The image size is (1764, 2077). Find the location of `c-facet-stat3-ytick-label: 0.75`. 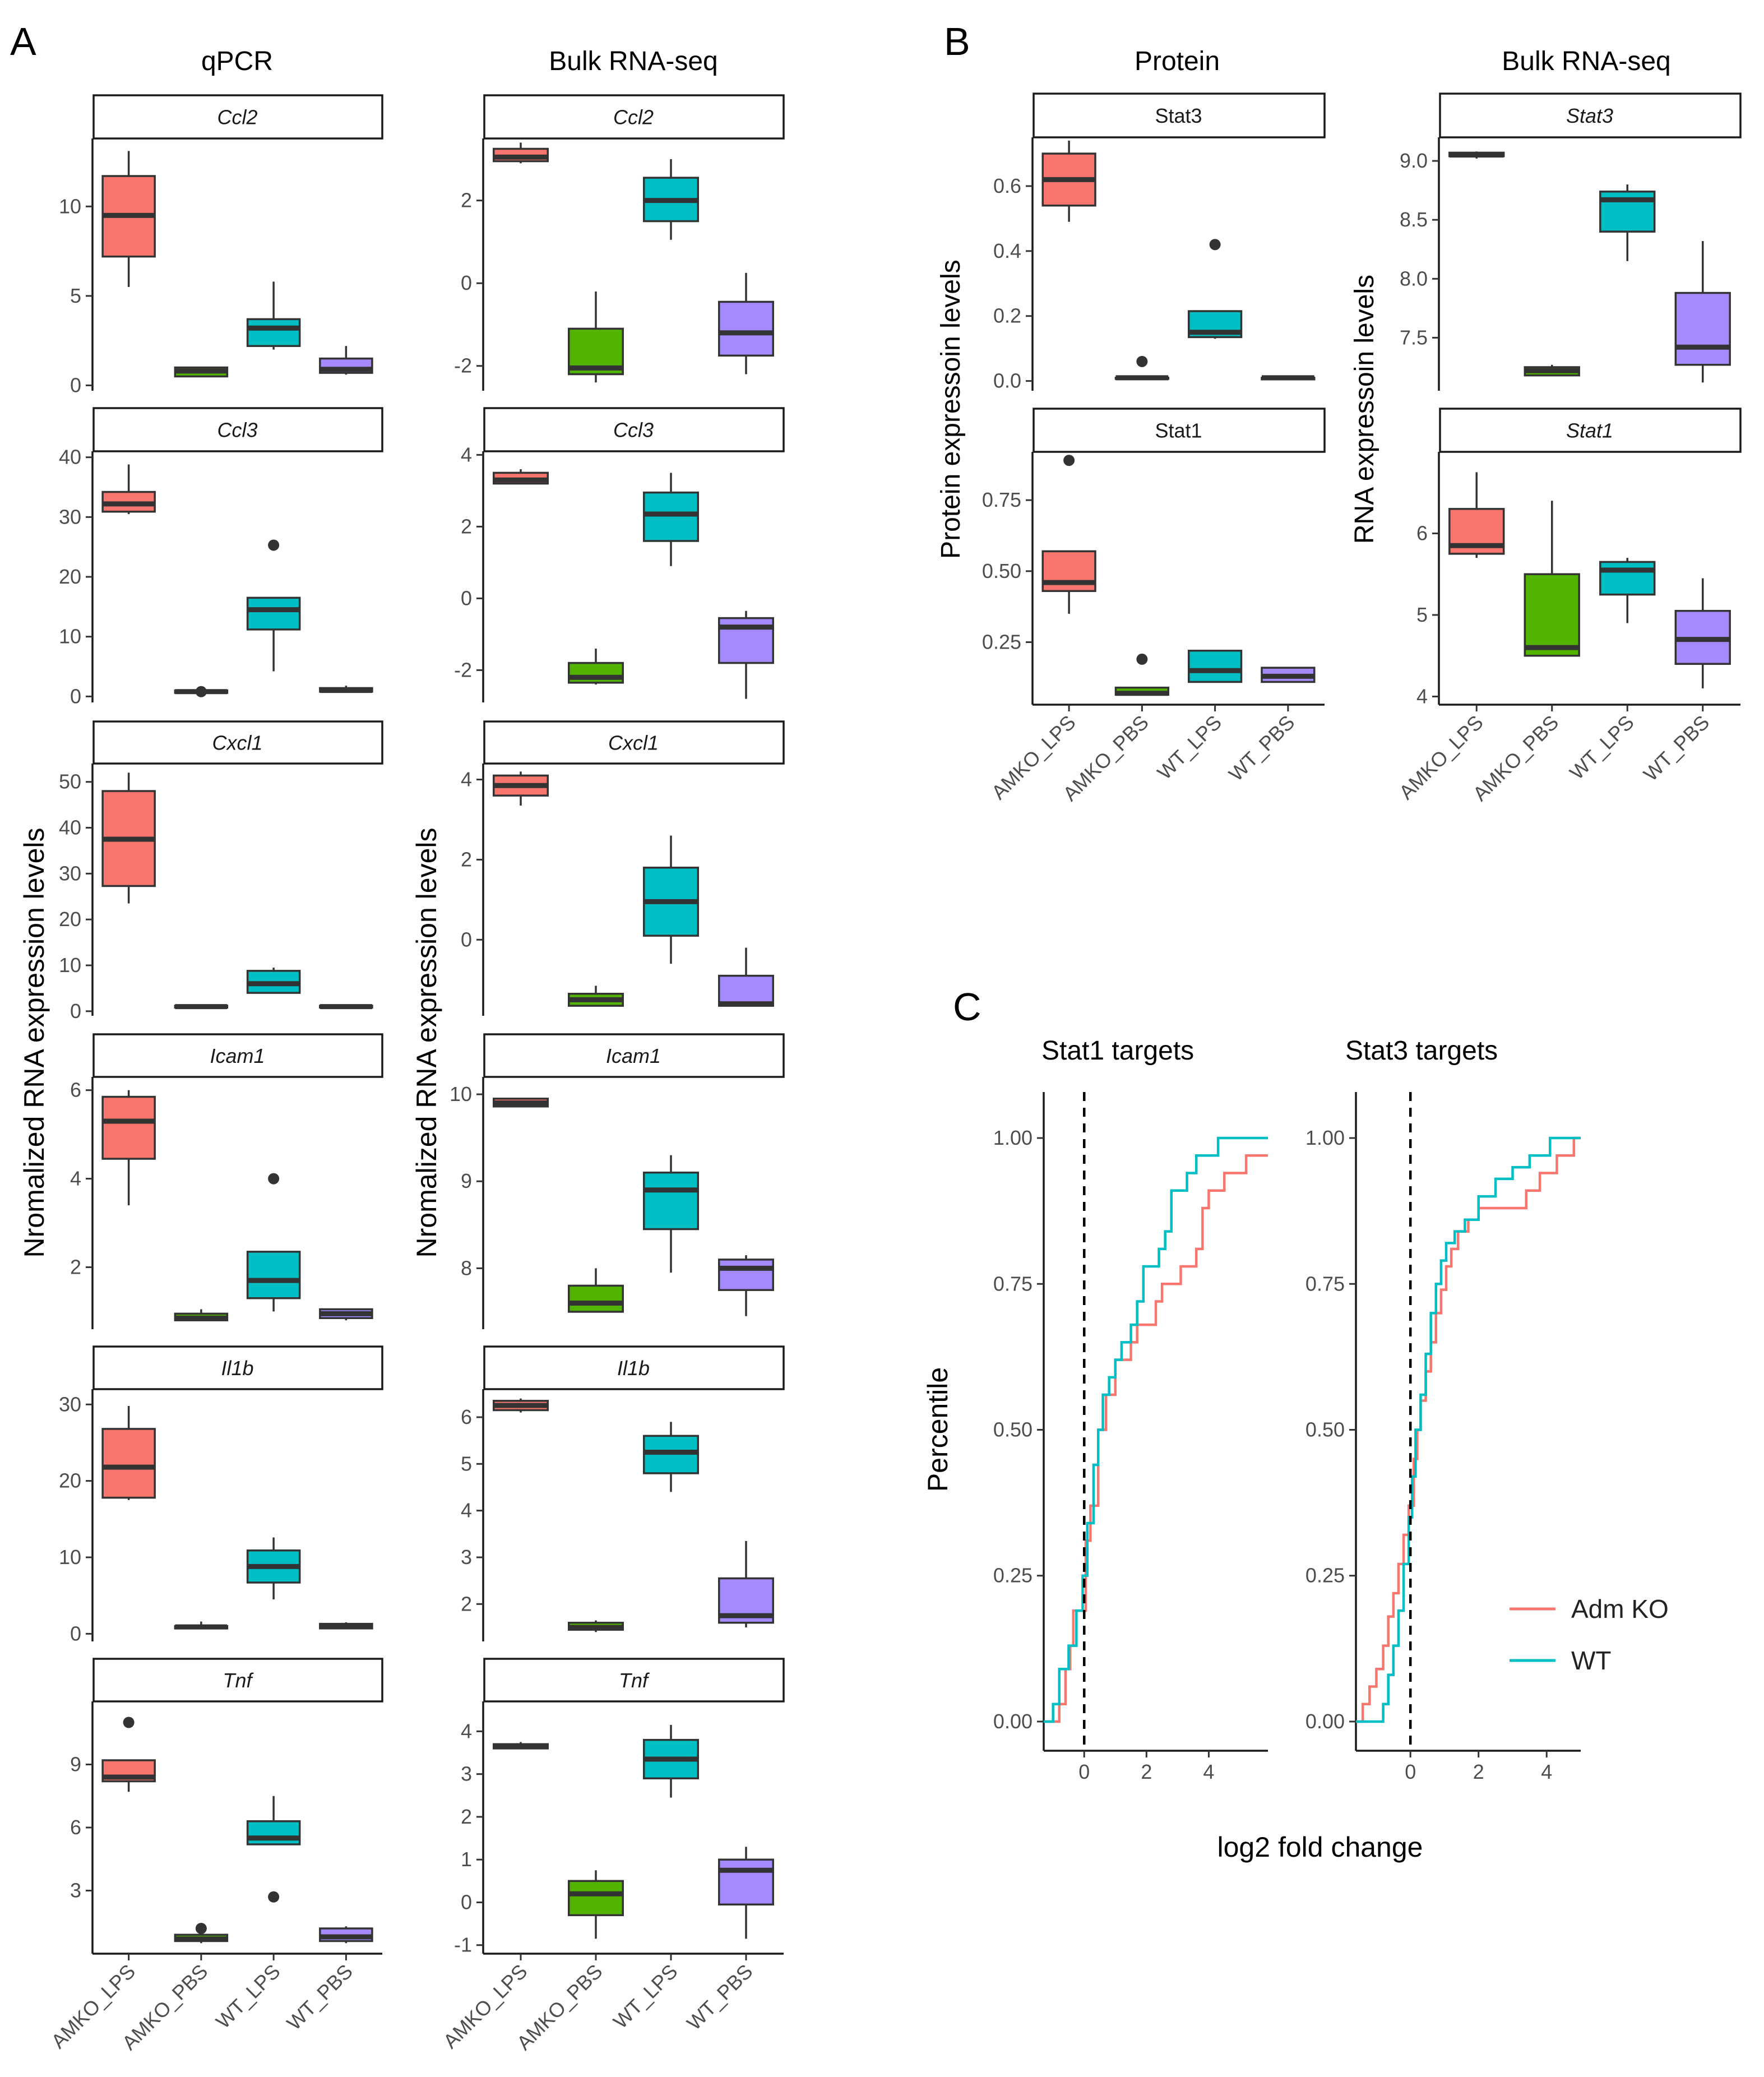

c-facet-stat3-ytick-label: 0.75 is located at coordinates (1325, 1283).